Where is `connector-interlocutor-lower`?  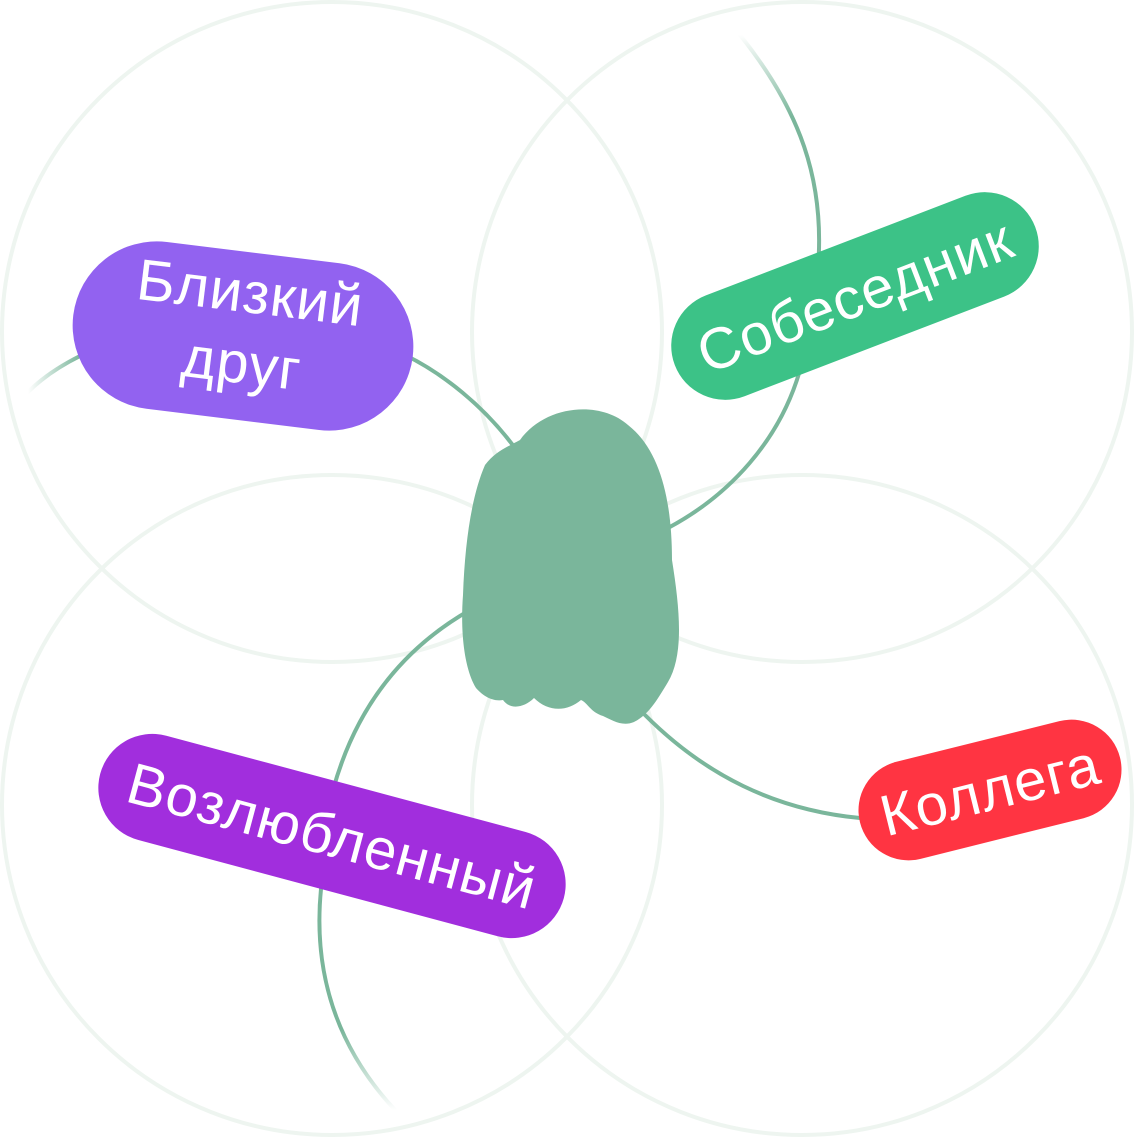 connector-interlocutor-lower is located at coordinates (734, 449).